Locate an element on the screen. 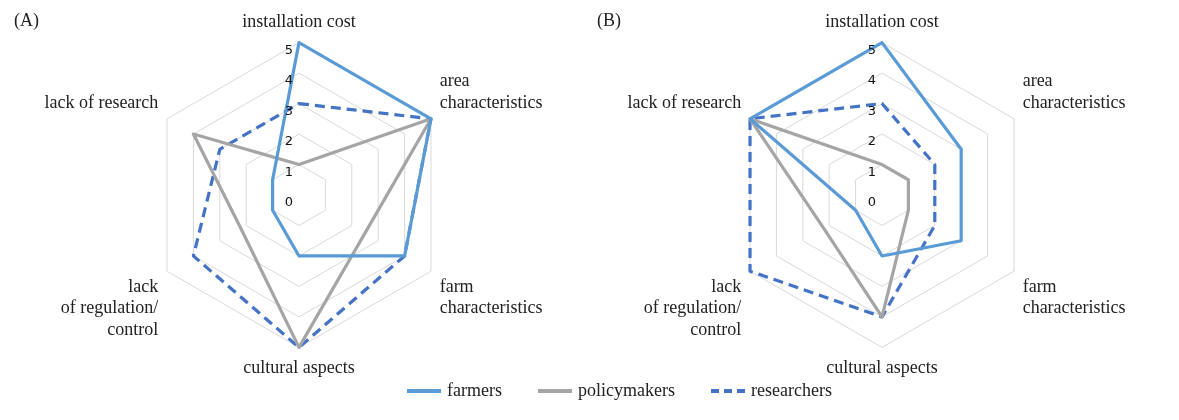 The width and height of the screenshot is (1179, 420). legend-label: policymakers is located at coordinates (626, 390).